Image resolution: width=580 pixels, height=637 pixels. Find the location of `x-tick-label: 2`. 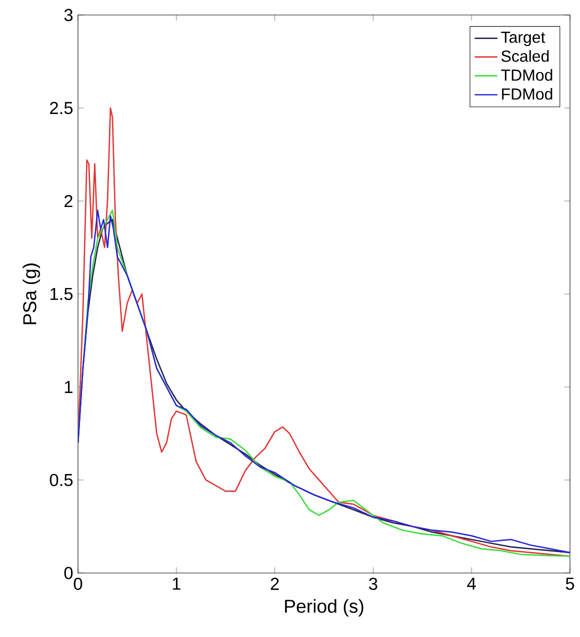

x-tick-label: 2 is located at coordinates (274, 584).